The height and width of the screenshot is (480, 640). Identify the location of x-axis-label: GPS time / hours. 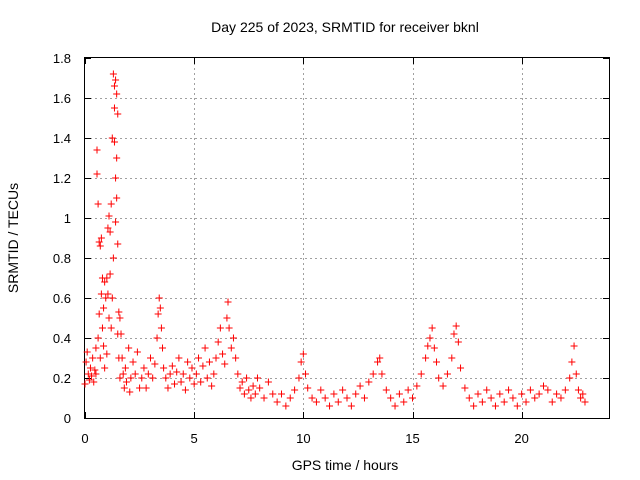
(345, 465).